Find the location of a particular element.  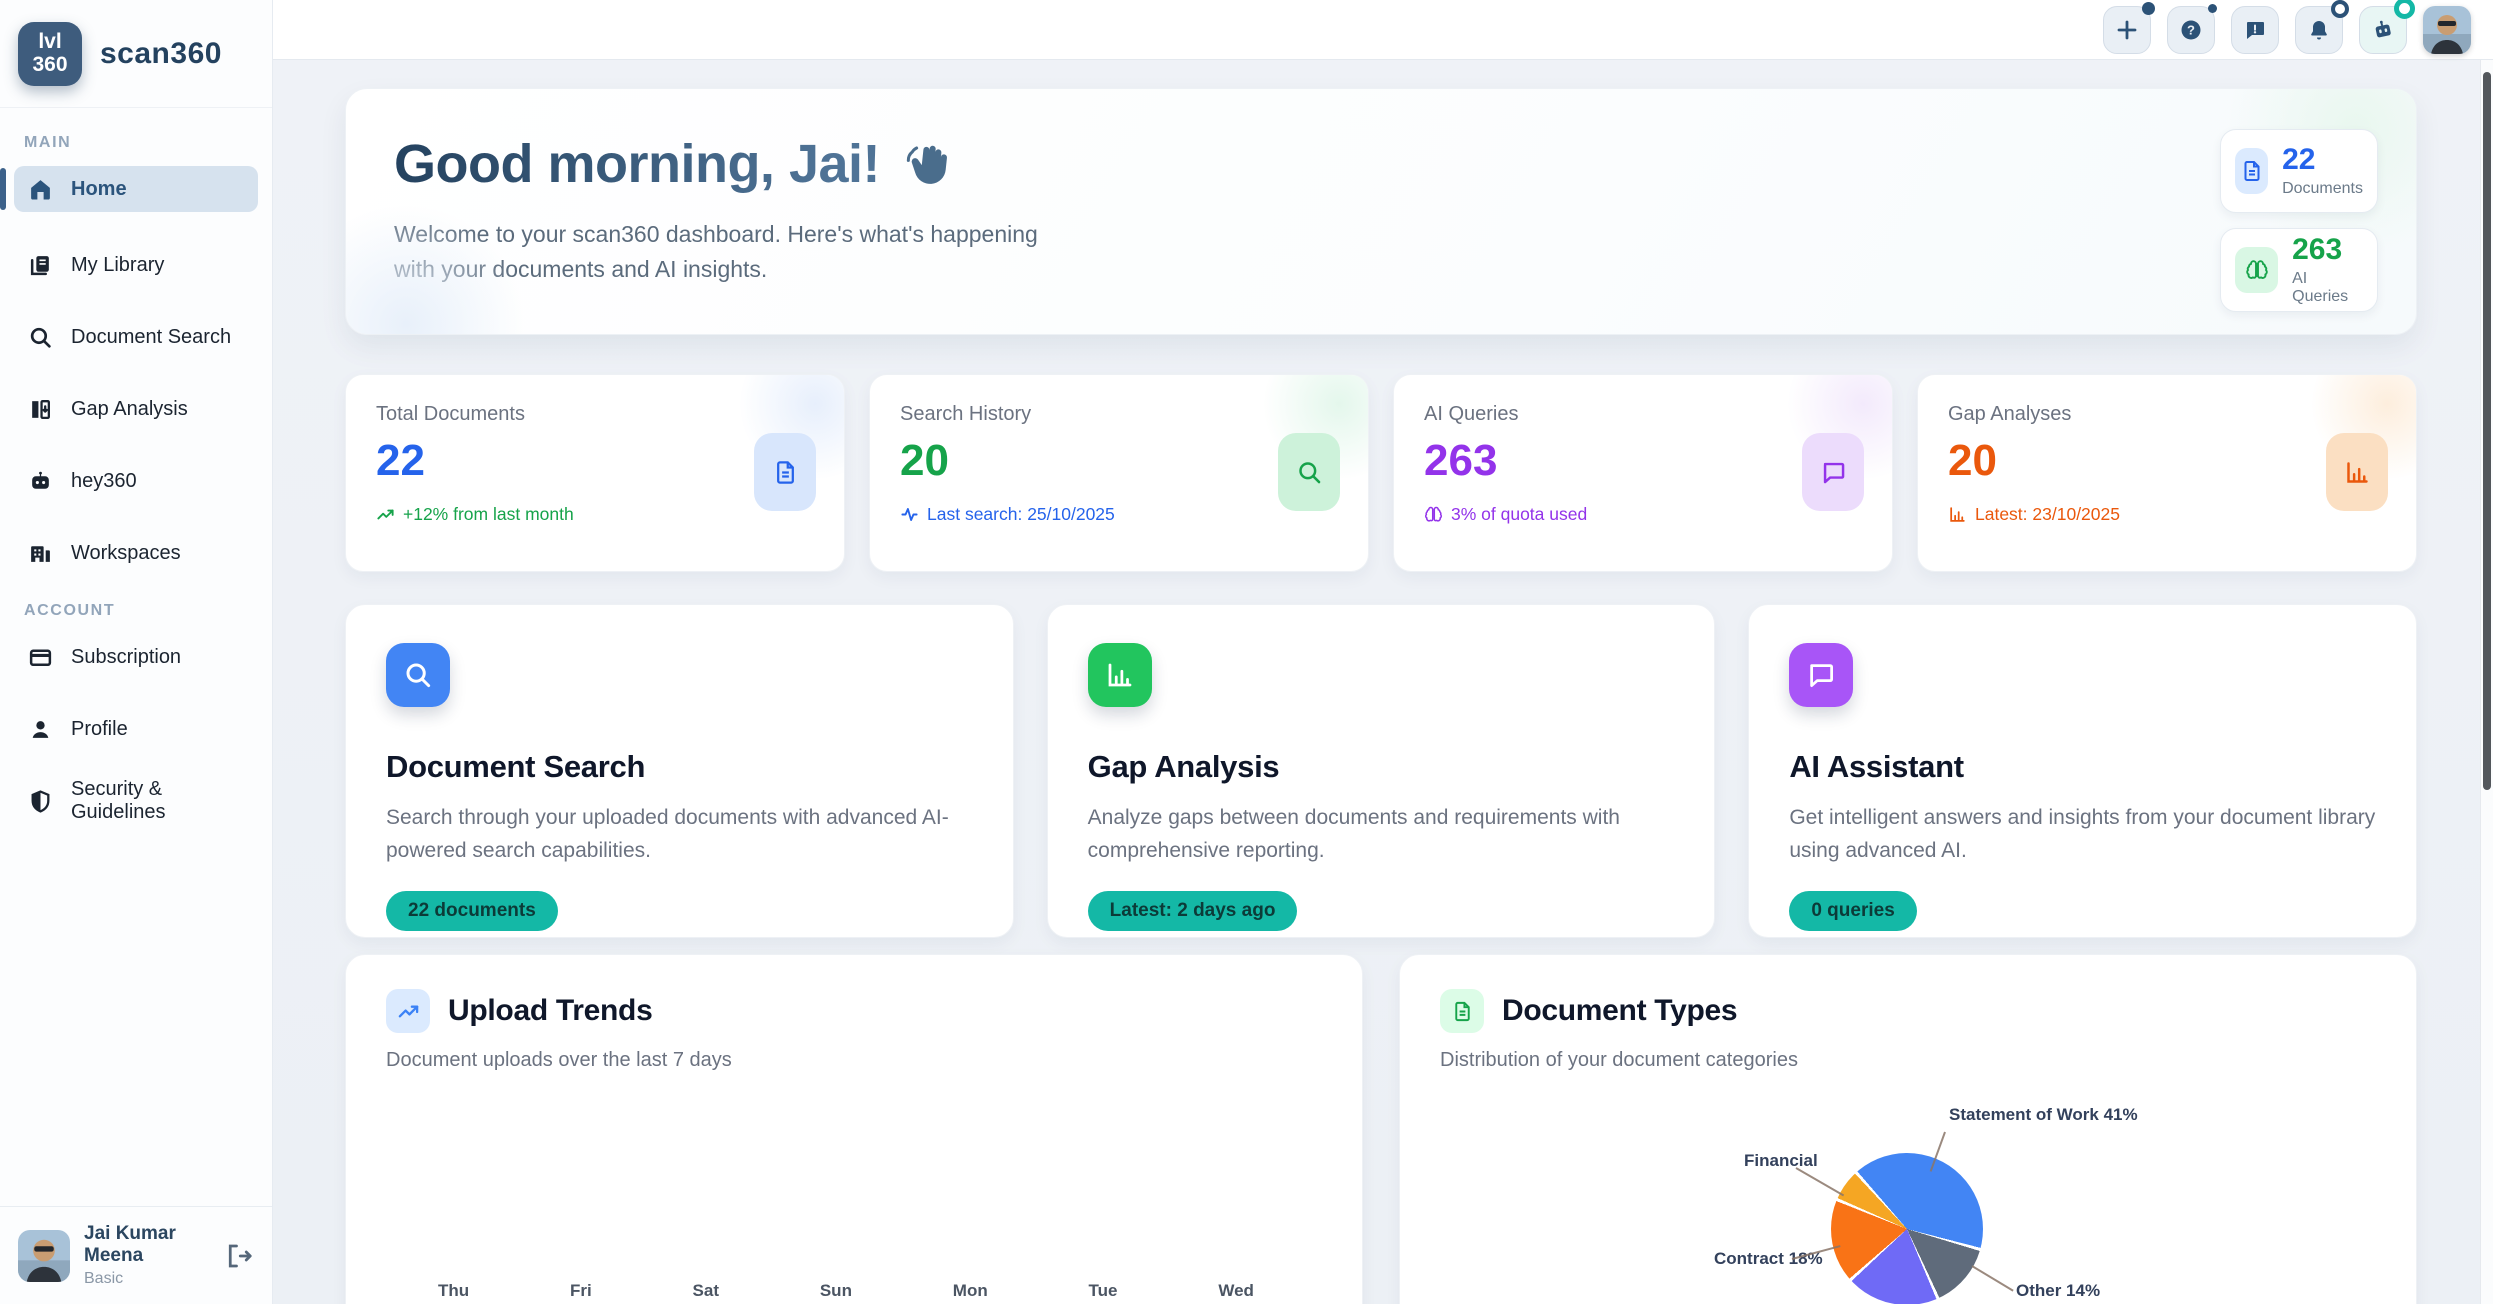

sidebar-item-security: Security & Guidelines is located at coordinates (136, 801).